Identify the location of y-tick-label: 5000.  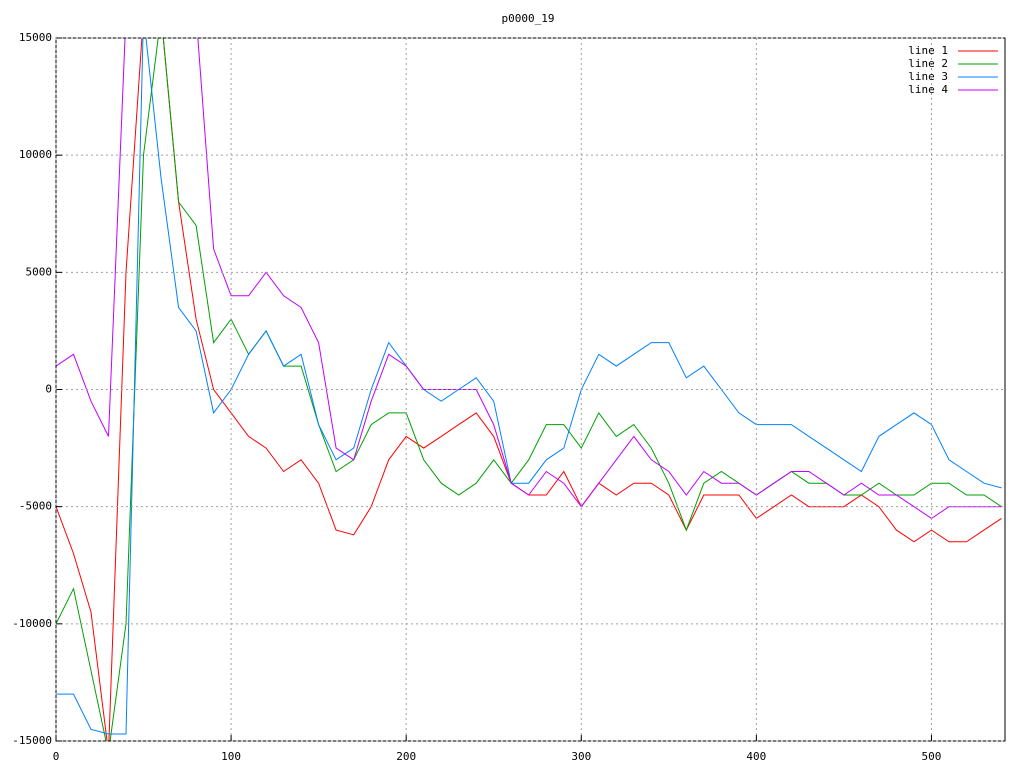
(39, 271).